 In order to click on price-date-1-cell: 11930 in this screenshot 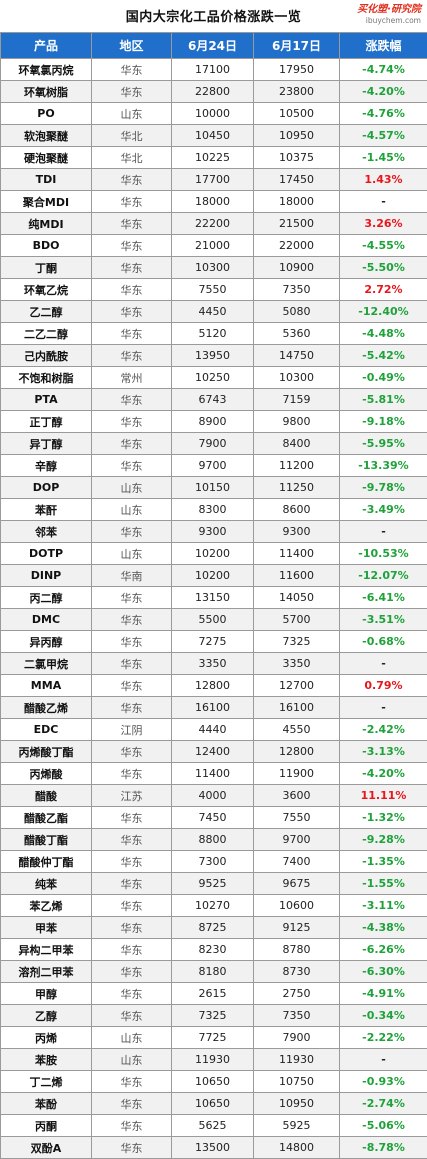, I will do `click(213, 1060)`.